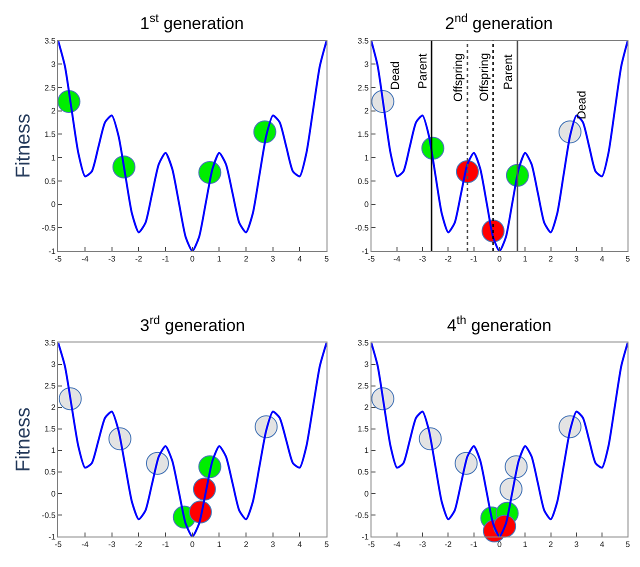  What do you see at coordinates (193, 324) in the screenshot?
I see `chart-title: 3$^{rd}$ generation` at bounding box center [193, 324].